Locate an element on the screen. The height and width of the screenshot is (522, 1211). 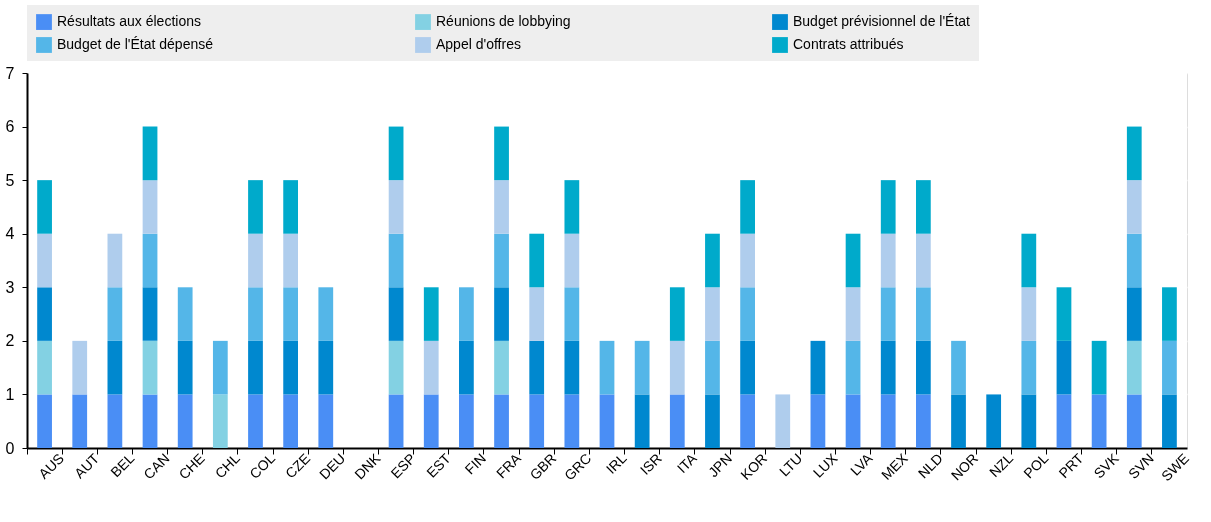
x-tick-label: IRL is located at coordinates (616, 463).